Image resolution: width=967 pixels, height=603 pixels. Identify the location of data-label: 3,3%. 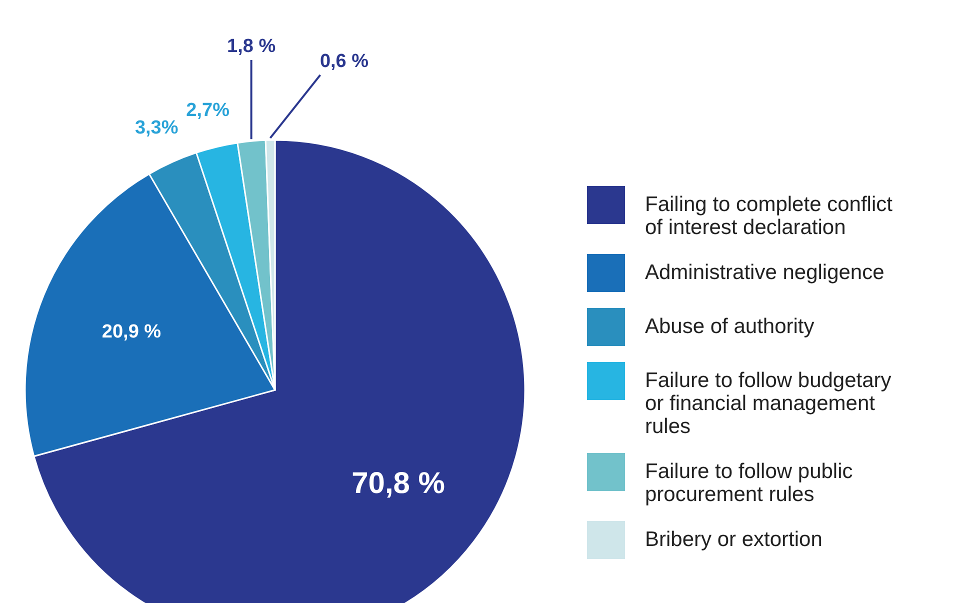
(156, 127).